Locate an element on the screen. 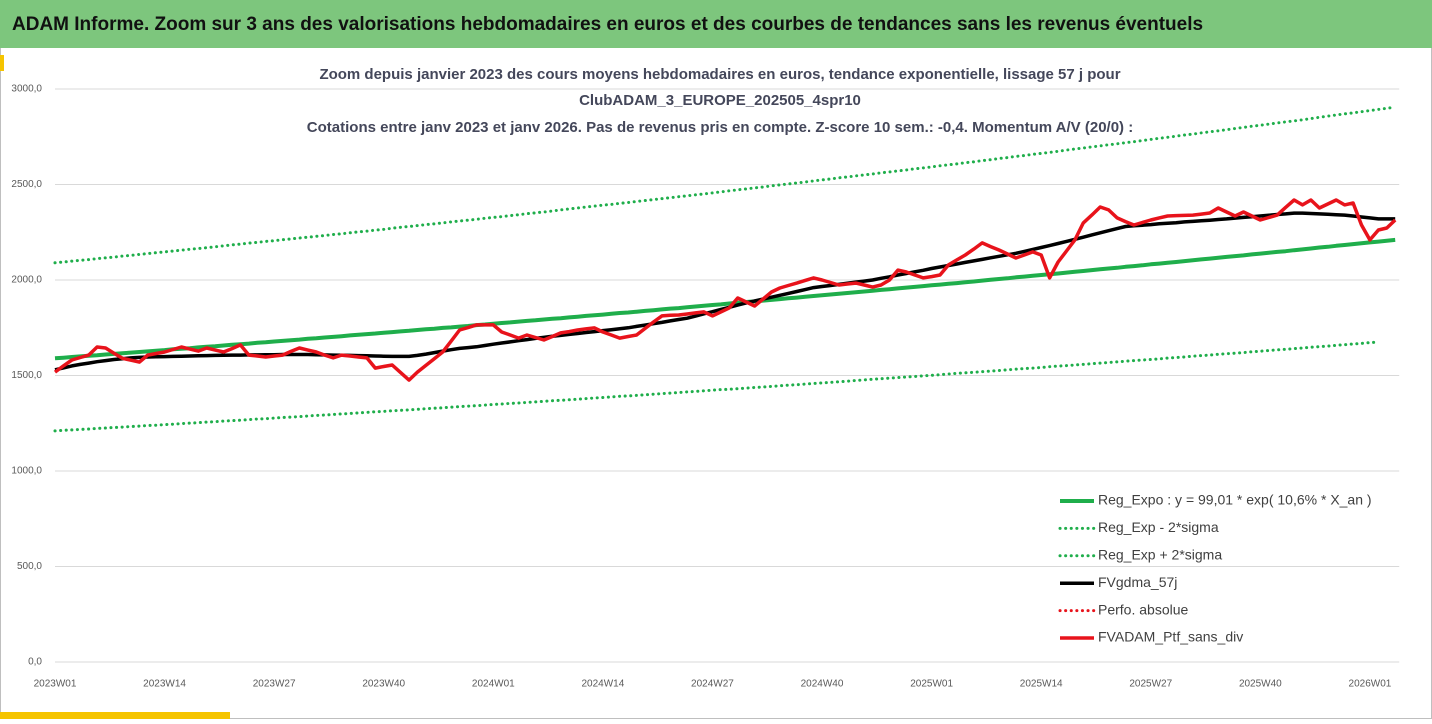  y-tick-label: 1500,0 is located at coordinates (26, 375).